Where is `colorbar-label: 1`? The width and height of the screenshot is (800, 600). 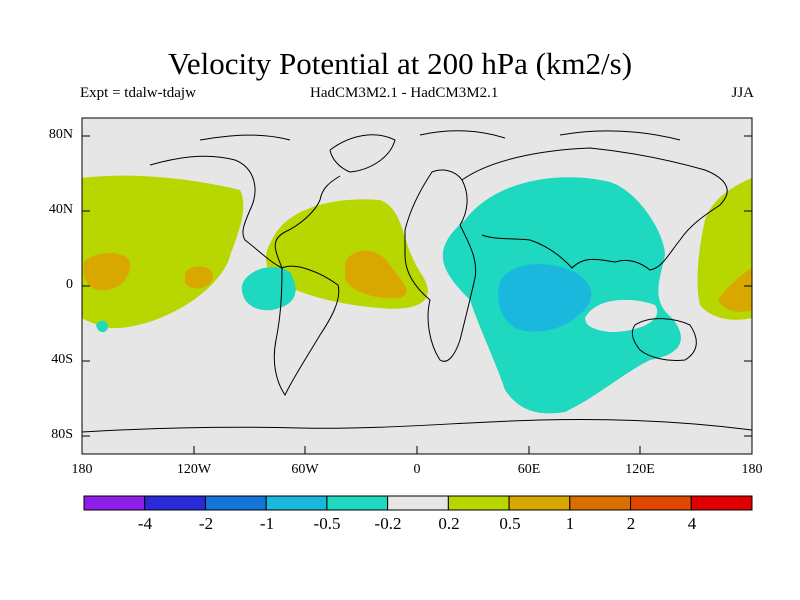
colorbar-label: 1 is located at coordinates (570, 523).